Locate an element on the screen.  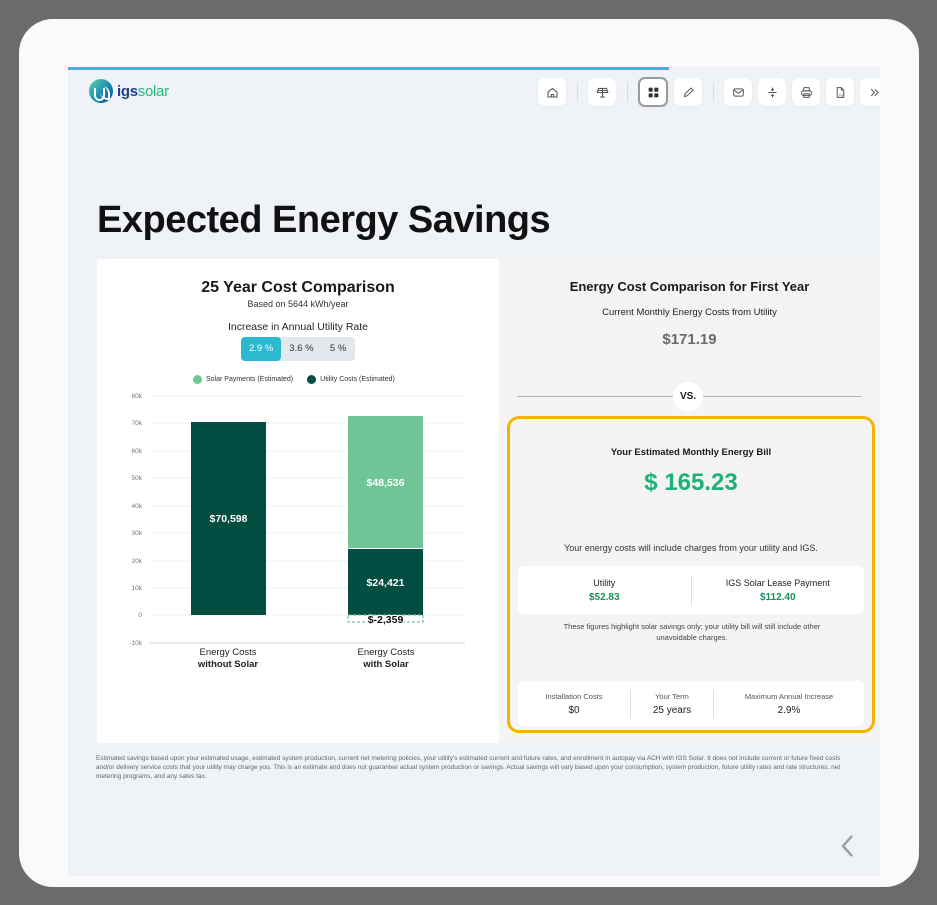
svg-text: PDF is located at coordinates (841, 95).